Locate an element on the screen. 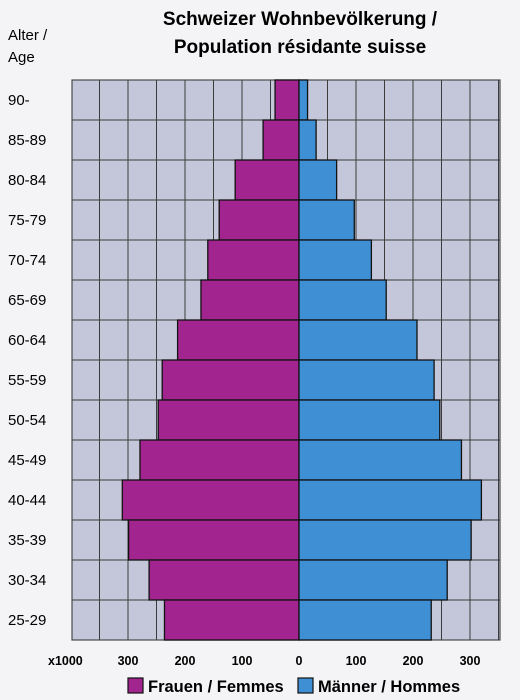 The image size is (520, 700). age-label-35-39: 35-39 is located at coordinates (27, 540).